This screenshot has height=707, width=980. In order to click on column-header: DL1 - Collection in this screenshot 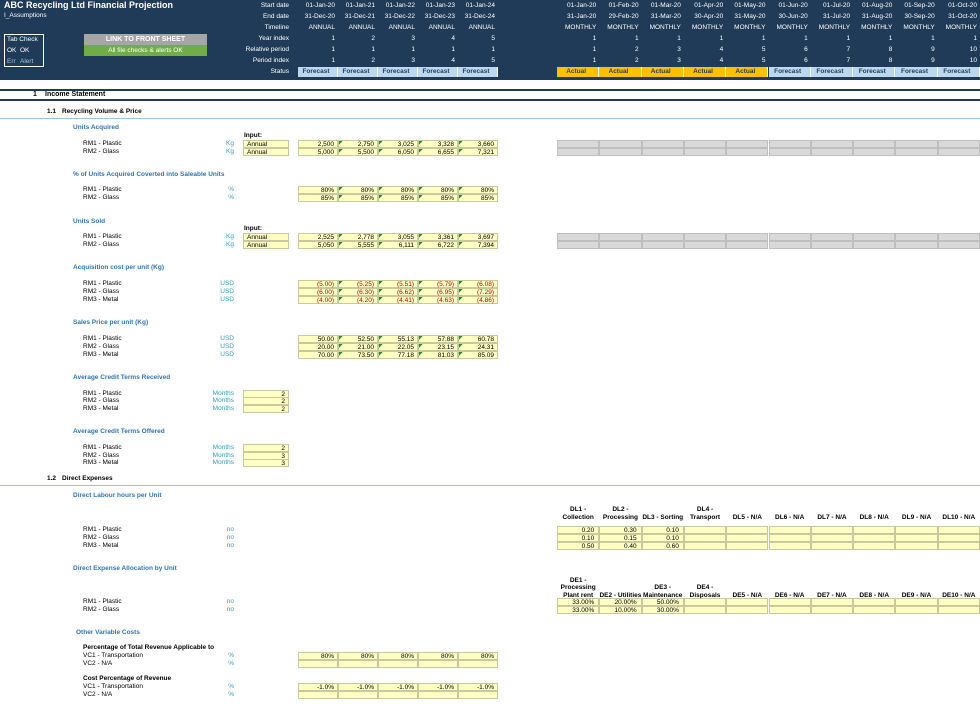, I will do `click(578, 513)`.